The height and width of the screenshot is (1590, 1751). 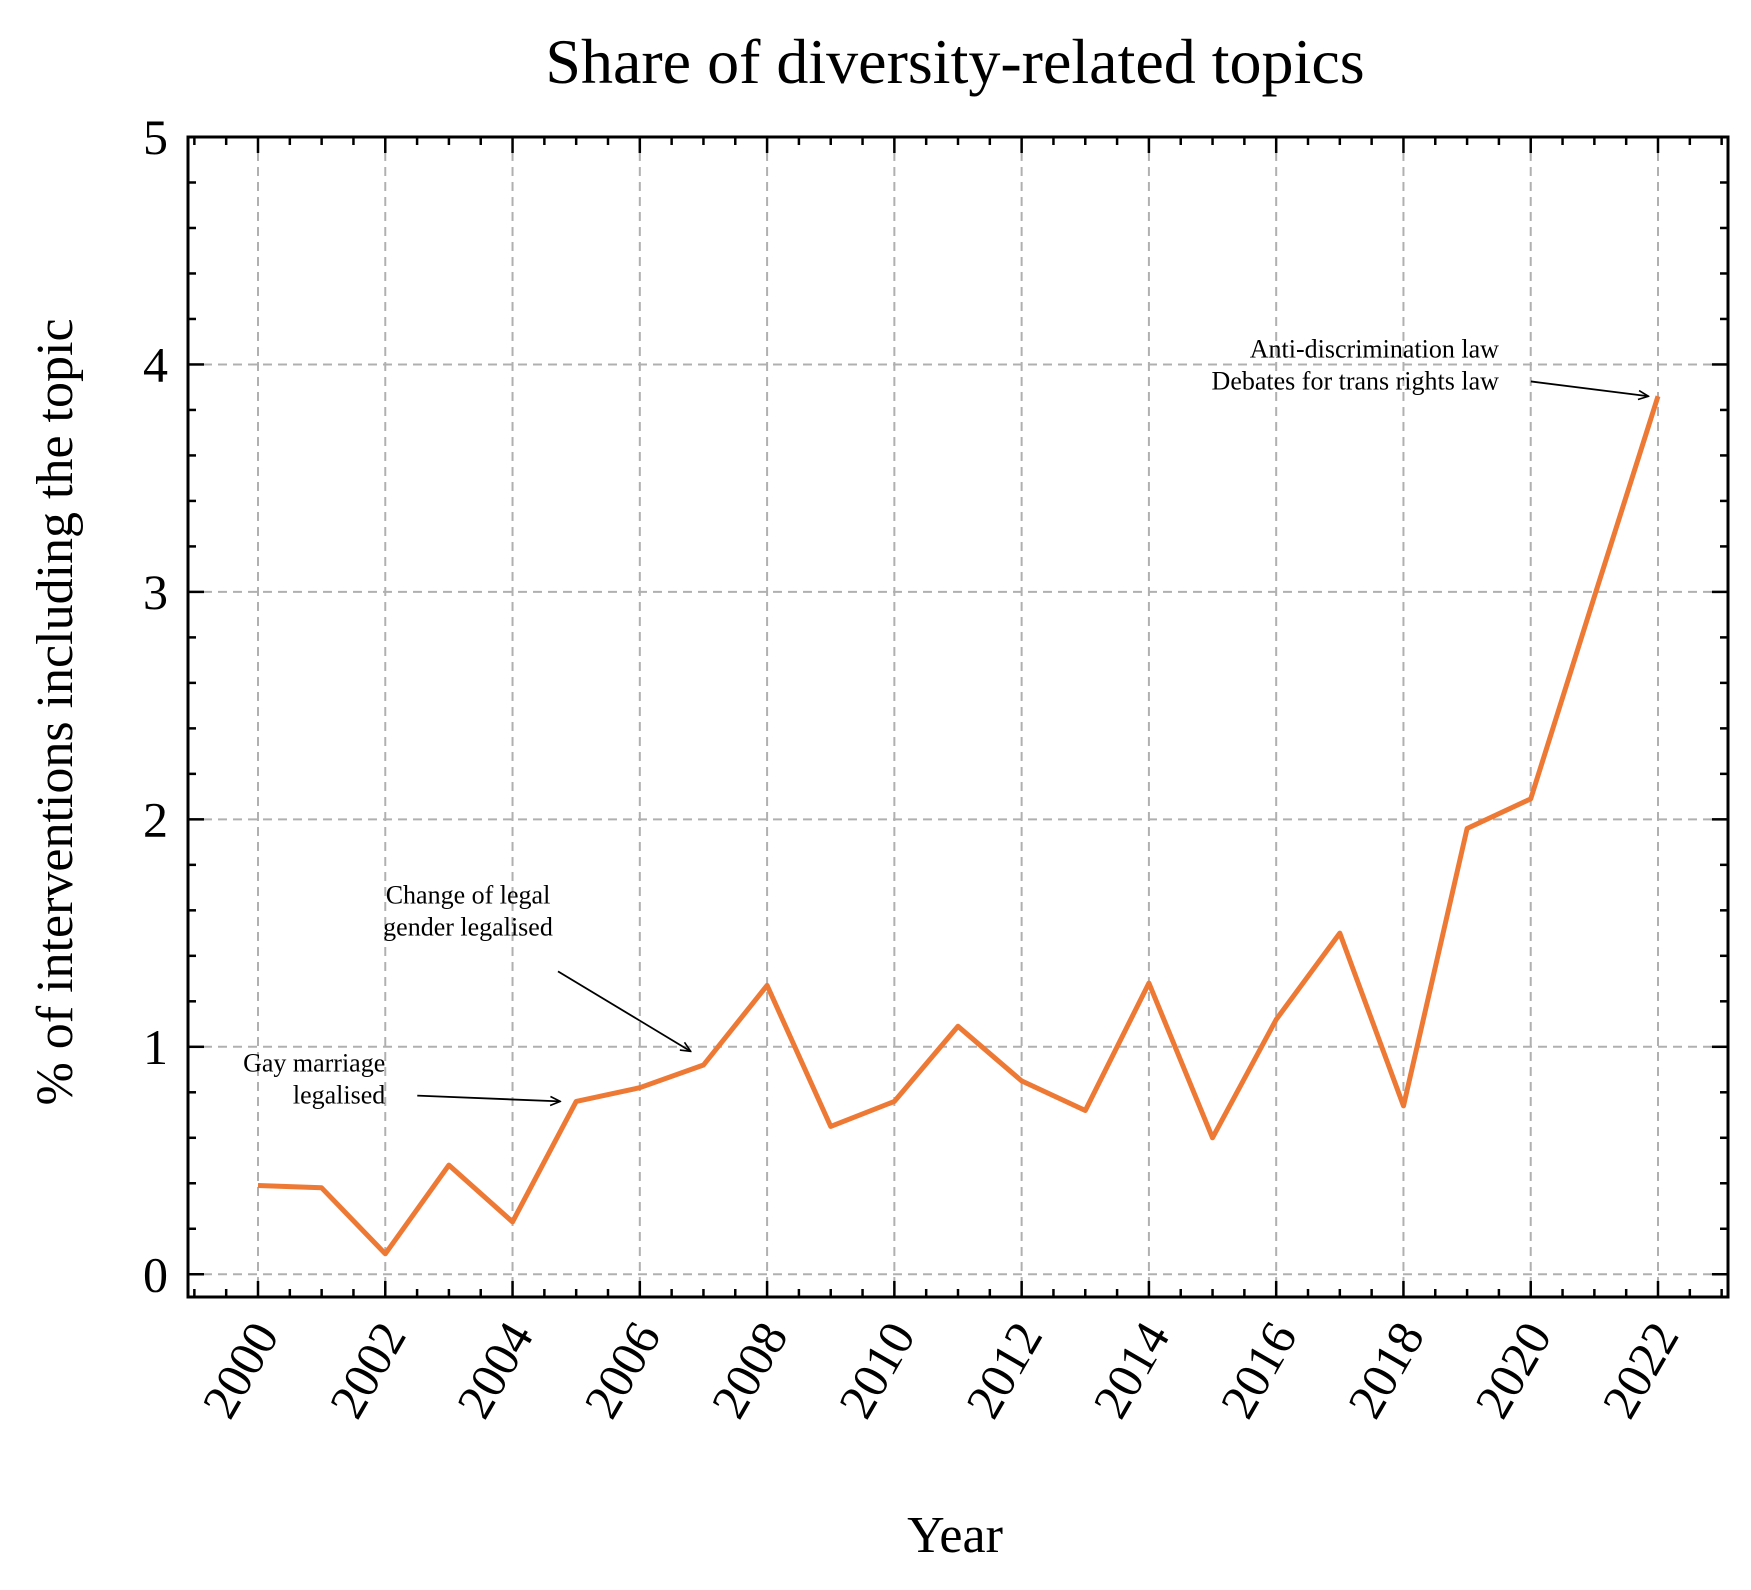 I want to click on annotation-text: Debates for trans rights law, so click(x=1356, y=380).